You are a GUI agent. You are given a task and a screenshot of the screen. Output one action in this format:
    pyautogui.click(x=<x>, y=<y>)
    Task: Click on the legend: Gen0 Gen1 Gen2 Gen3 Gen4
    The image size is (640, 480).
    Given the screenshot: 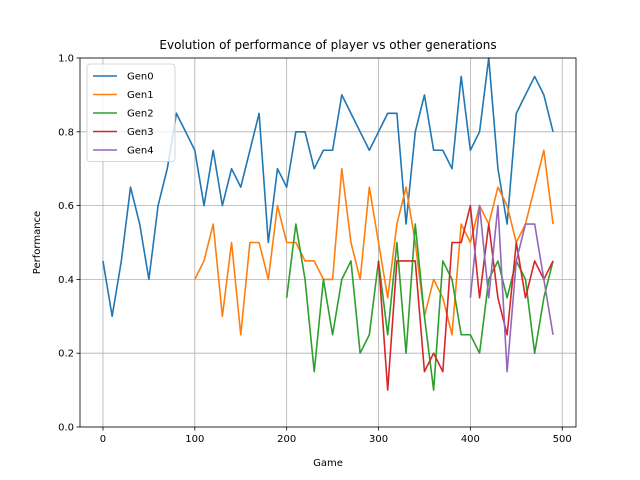 What is the action you would take?
    pyautogui.click(x=131, y=112)
    